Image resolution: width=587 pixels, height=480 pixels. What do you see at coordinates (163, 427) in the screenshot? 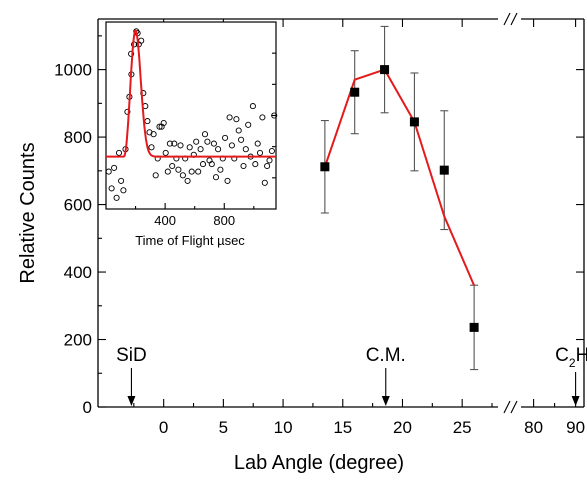
I see `x-tick-label: 0` at bounding box center [163, 427].